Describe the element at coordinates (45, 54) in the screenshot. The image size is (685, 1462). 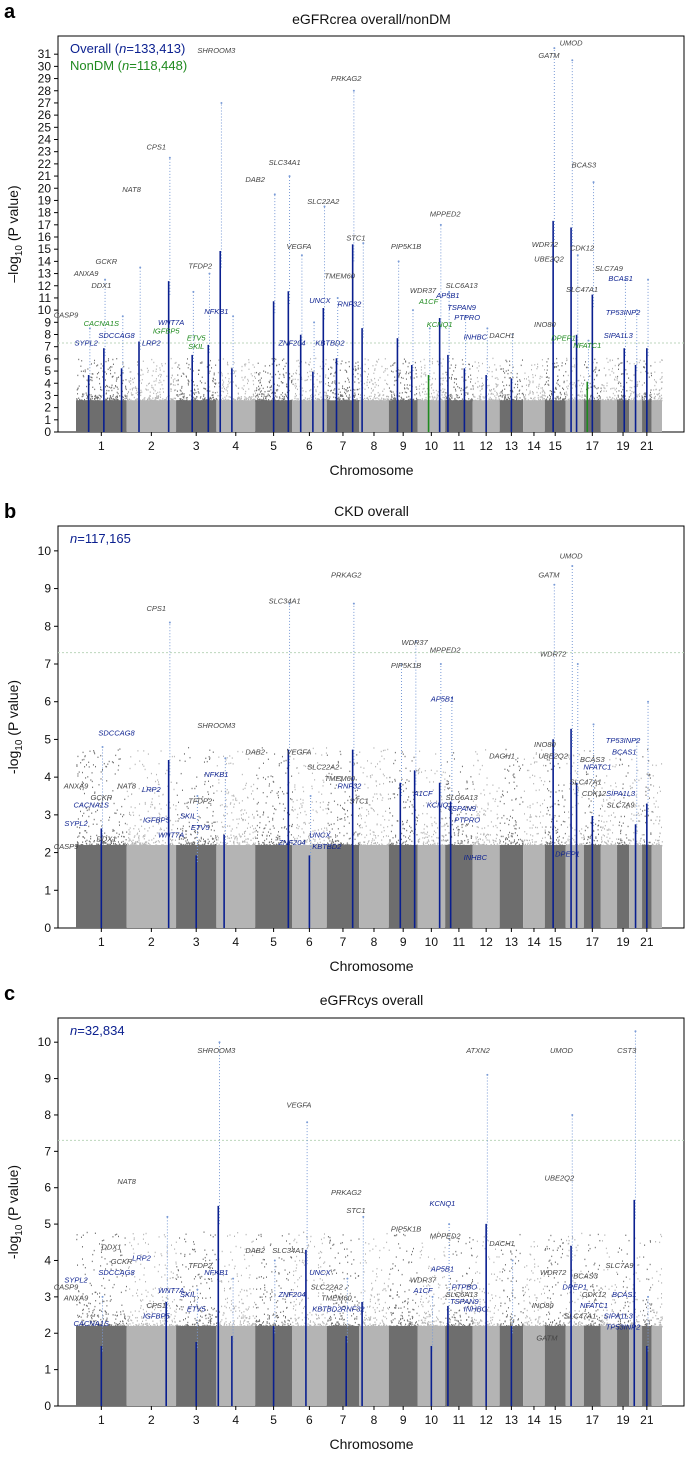
I see `y-tick-label: 31` at that location.